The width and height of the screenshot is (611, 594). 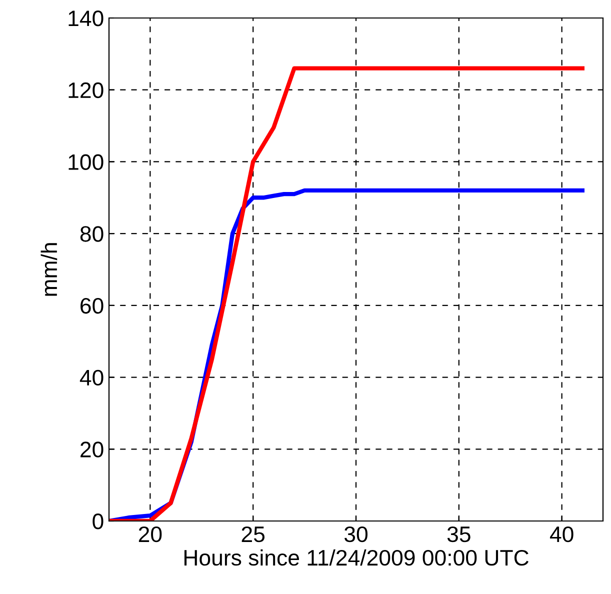 I want to click on y-axis-title: mm/h, so click(x=49, y=269).